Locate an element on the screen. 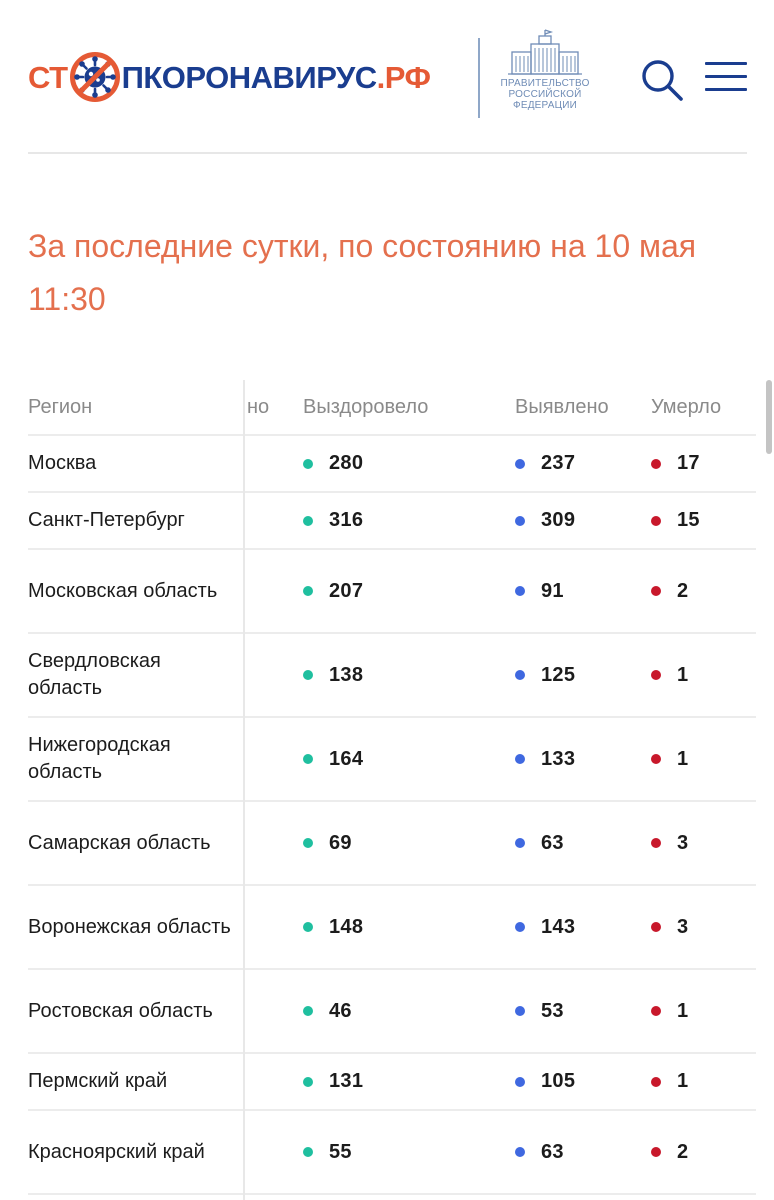 The height and width of the screenshot is (1200, 774). detected-value: 63 is located at coordinates (552, 1151).